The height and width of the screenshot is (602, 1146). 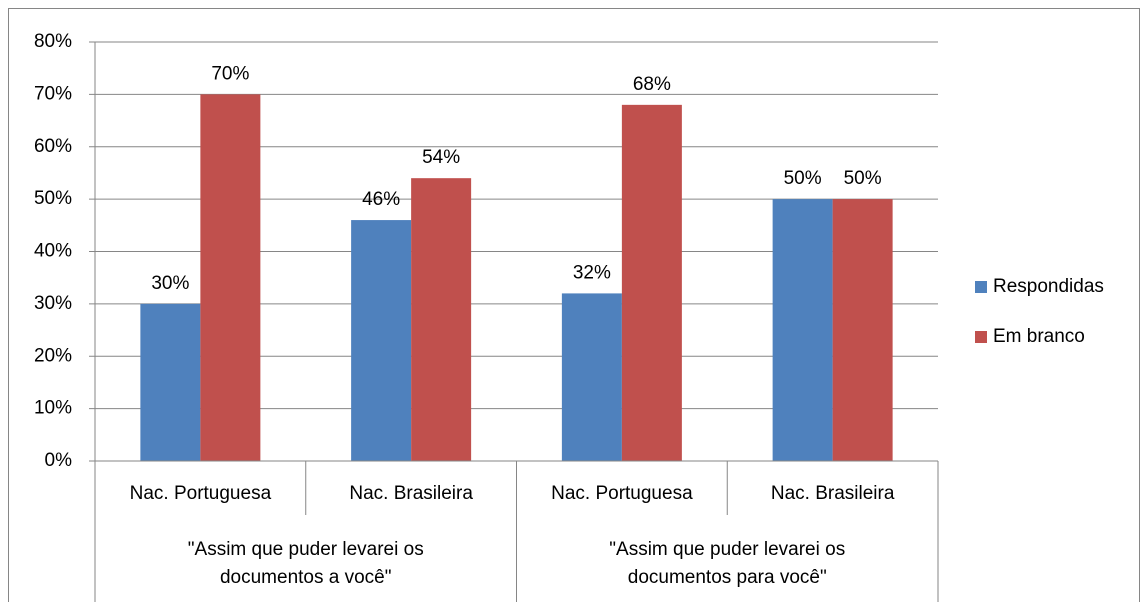 I want to click on y-tick-label: 80%, so click(x=53, y=41).